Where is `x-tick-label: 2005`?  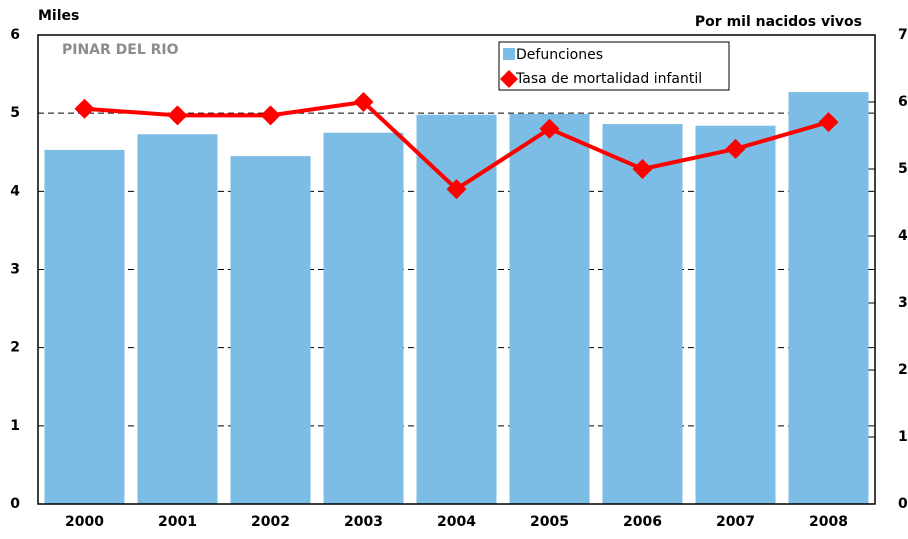 x-tick-label: 2005 is located at coordinates (549, 522).